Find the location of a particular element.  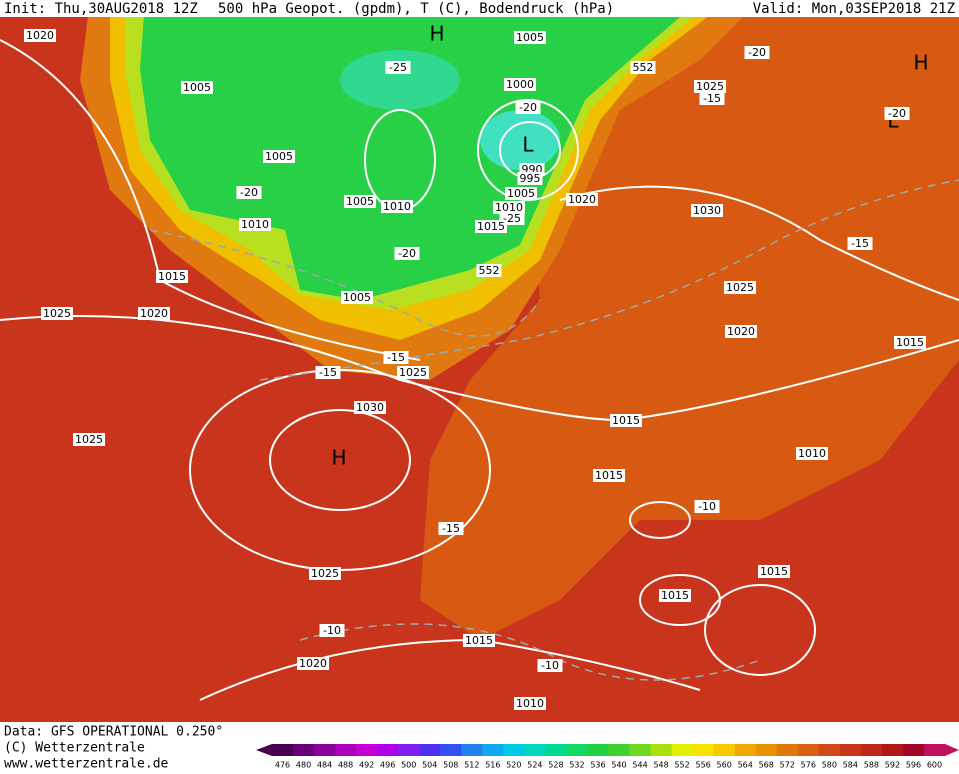

colorbar-label: 496 is located at coordinates (387, 765).